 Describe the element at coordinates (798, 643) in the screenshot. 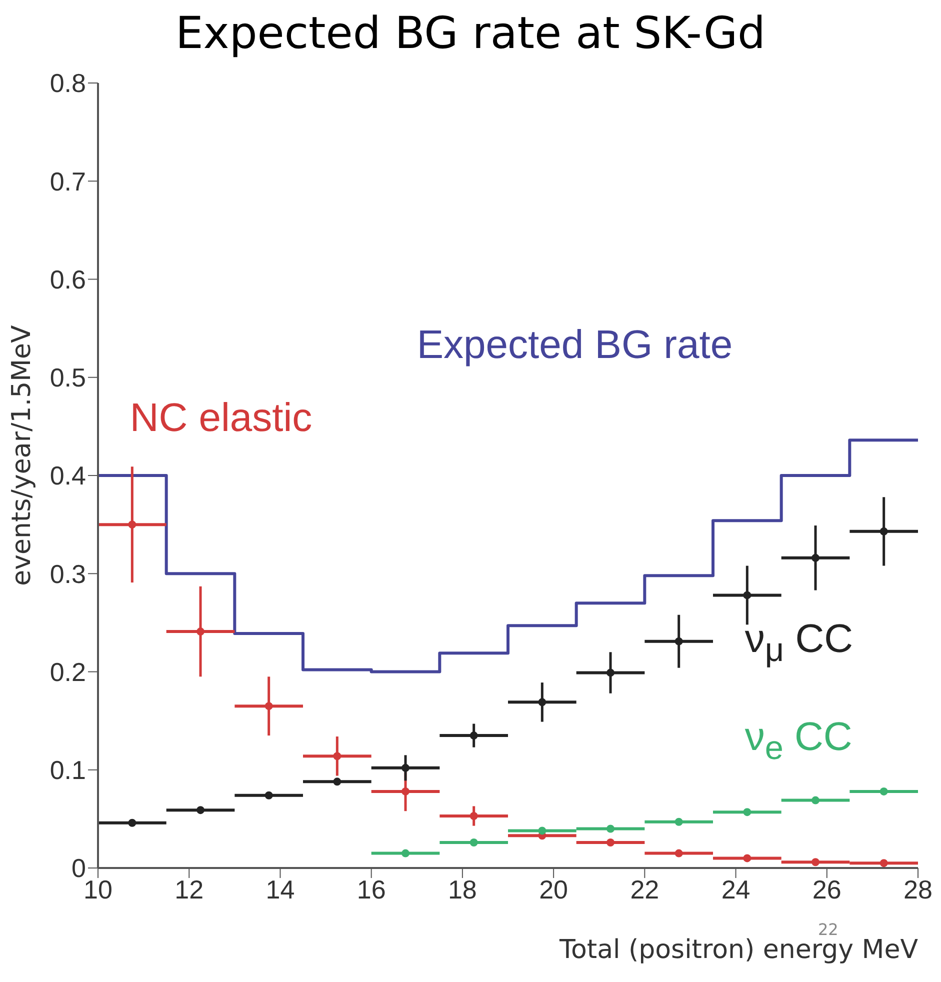

I see `series-label: ν$_{μ}$ CC` at that location.